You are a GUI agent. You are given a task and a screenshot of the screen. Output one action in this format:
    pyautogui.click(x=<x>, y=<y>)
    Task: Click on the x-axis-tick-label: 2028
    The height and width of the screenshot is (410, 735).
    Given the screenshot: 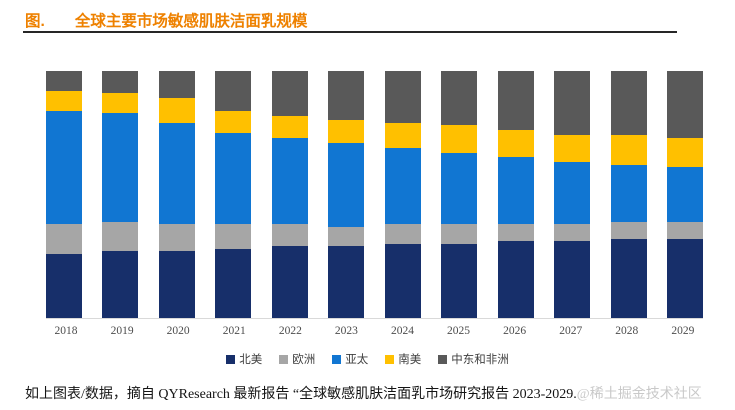 What is the action you would take?
    pyautogui.click(x=627, y=331)
    